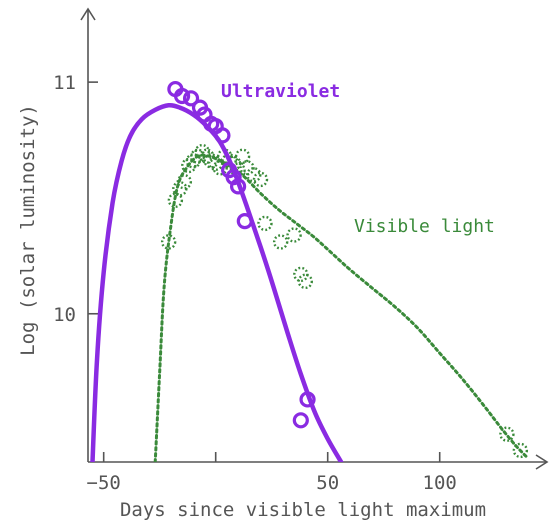 The height and width of the screenshot is (530, 559). I want to click on x-axis-label: Days since visible light maximum, so click(303, 510).